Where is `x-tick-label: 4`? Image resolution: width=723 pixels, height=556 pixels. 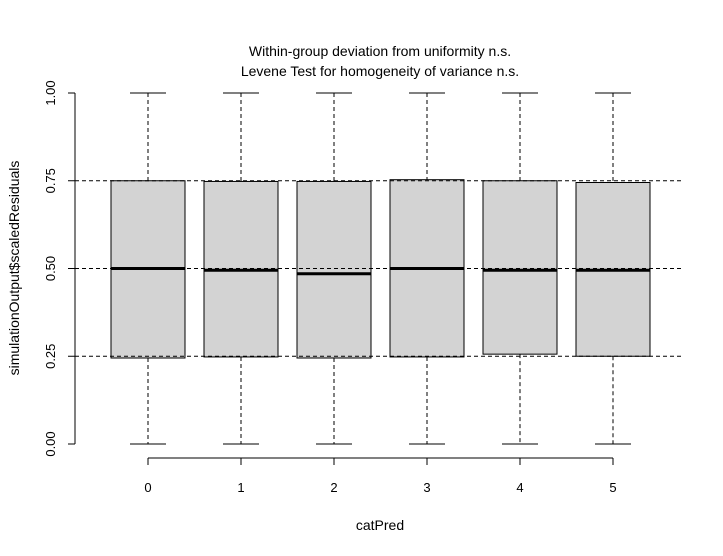
x-tick-label: 4 is located at coordinates (519, 487).